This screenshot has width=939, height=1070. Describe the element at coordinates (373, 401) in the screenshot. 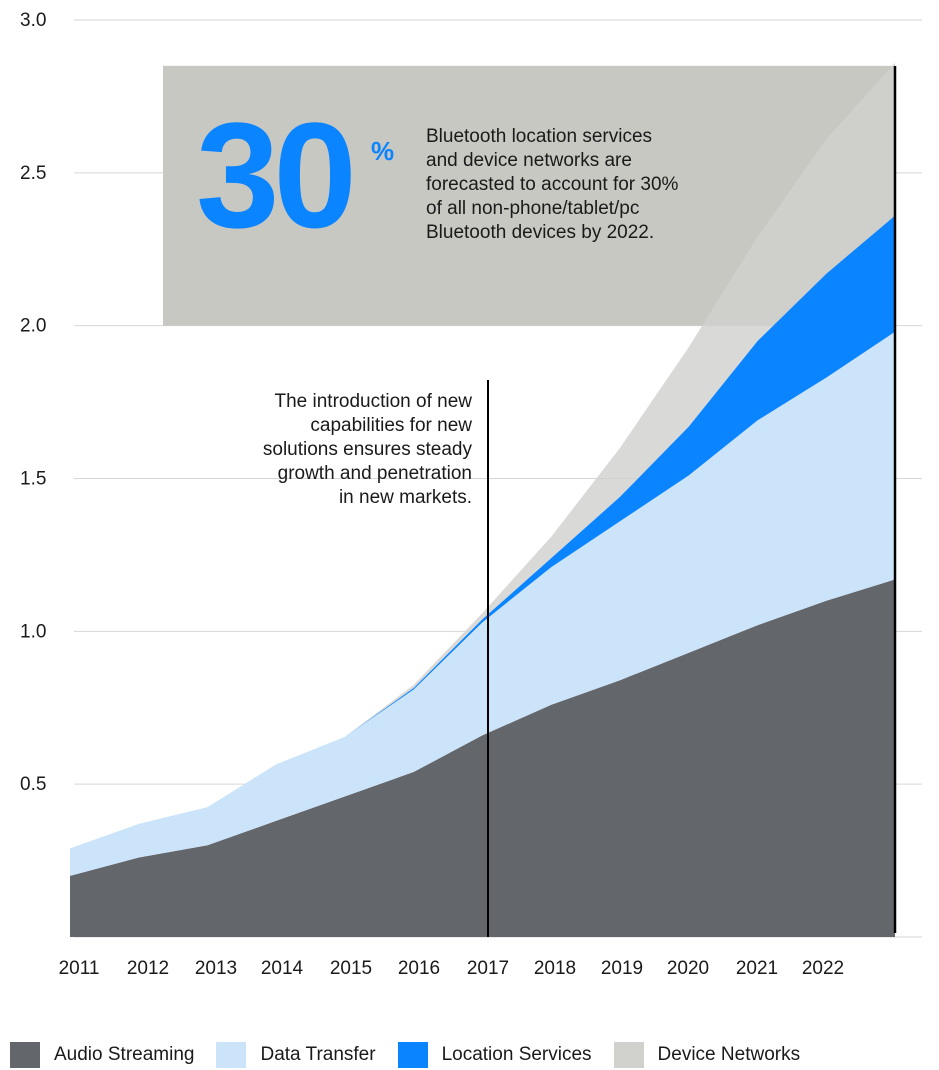

I see `annotation-line: The introduction of new` at that location.